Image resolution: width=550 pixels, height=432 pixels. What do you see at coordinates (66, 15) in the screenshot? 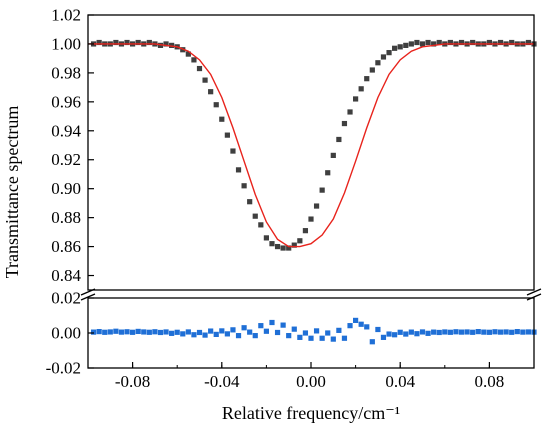
I see `y-tick-label: 1.02` at bounding box center [66, 15].